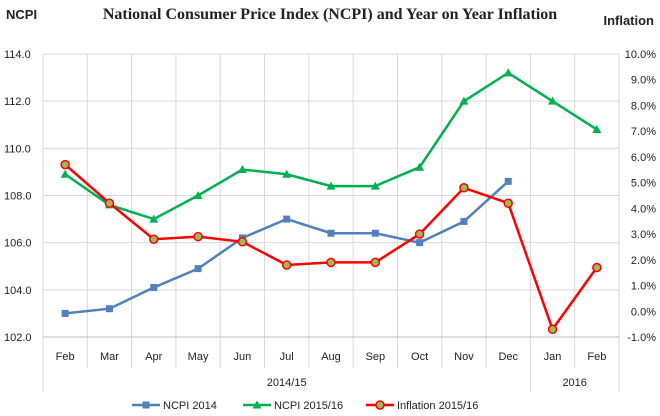 This screenshot has height=416, width=660. What do you see at coordinates (18, 338) in the screenshot?
I see `y-tick-label: 102.0` at bounding box center [18, 338].